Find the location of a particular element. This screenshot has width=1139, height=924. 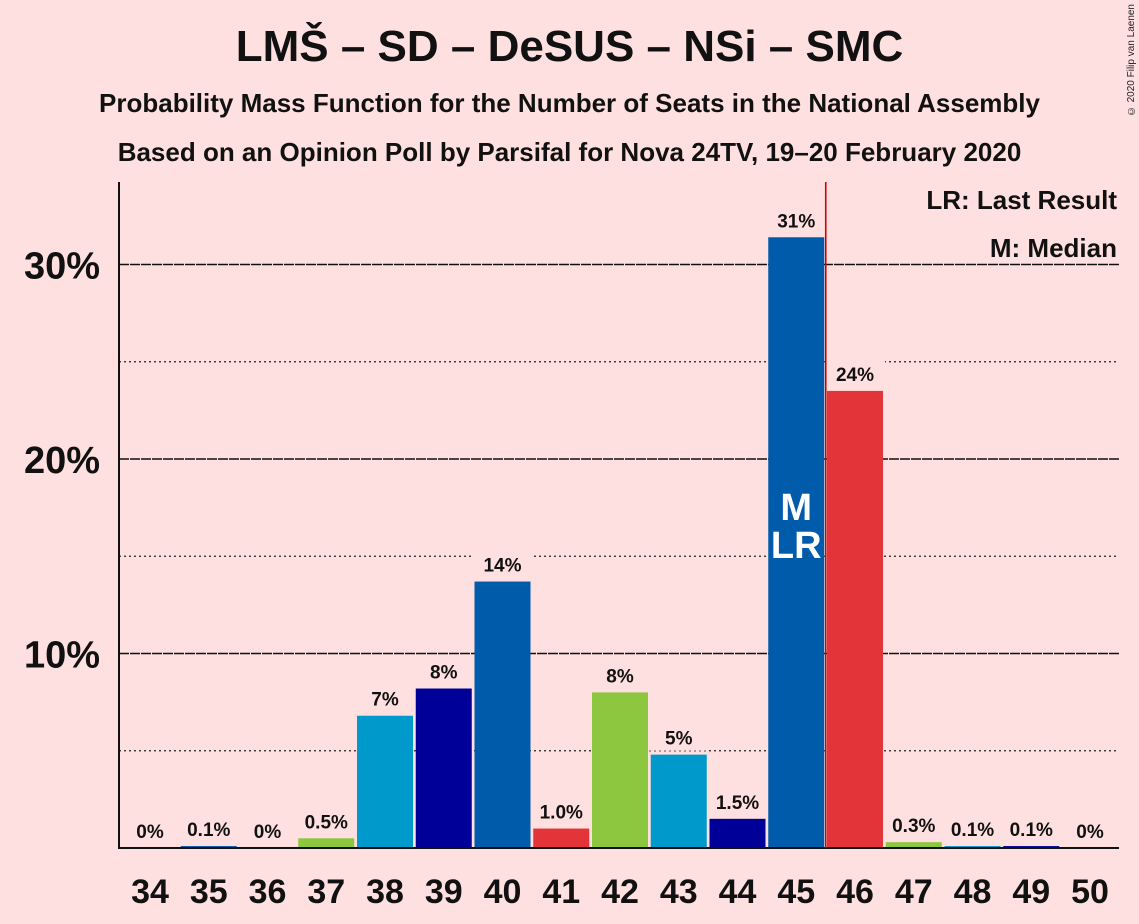

bar-value-label: 0.5% is located at coordinates (326, 822).